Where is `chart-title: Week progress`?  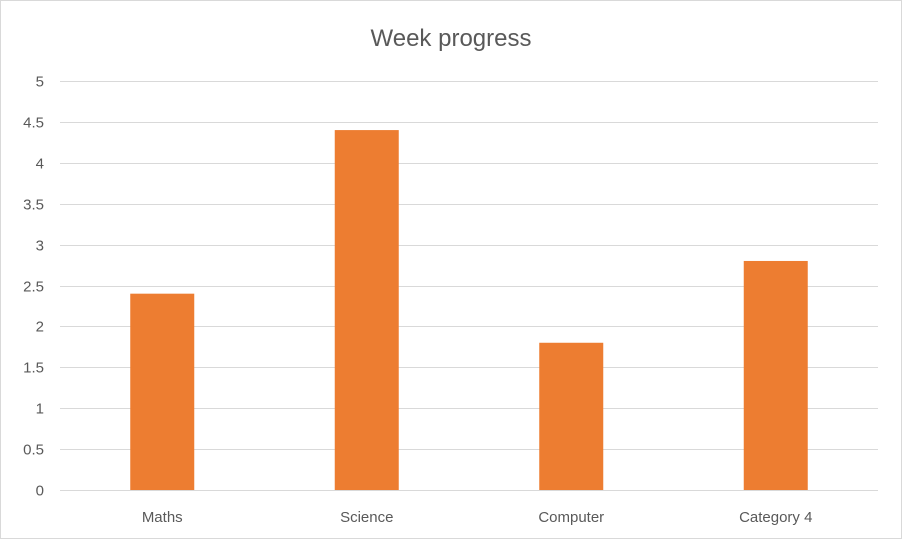 chart-title: Week progress is located at coordinates (451, 38).